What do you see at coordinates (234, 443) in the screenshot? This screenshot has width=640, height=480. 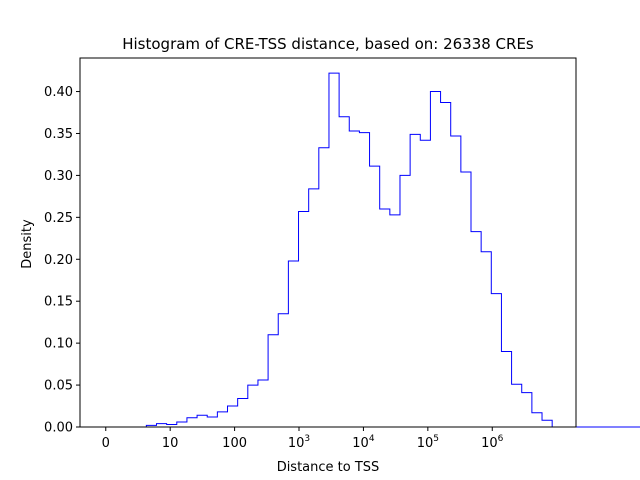 I see `x-tick-label: 100` at bounding box center [234, 443].